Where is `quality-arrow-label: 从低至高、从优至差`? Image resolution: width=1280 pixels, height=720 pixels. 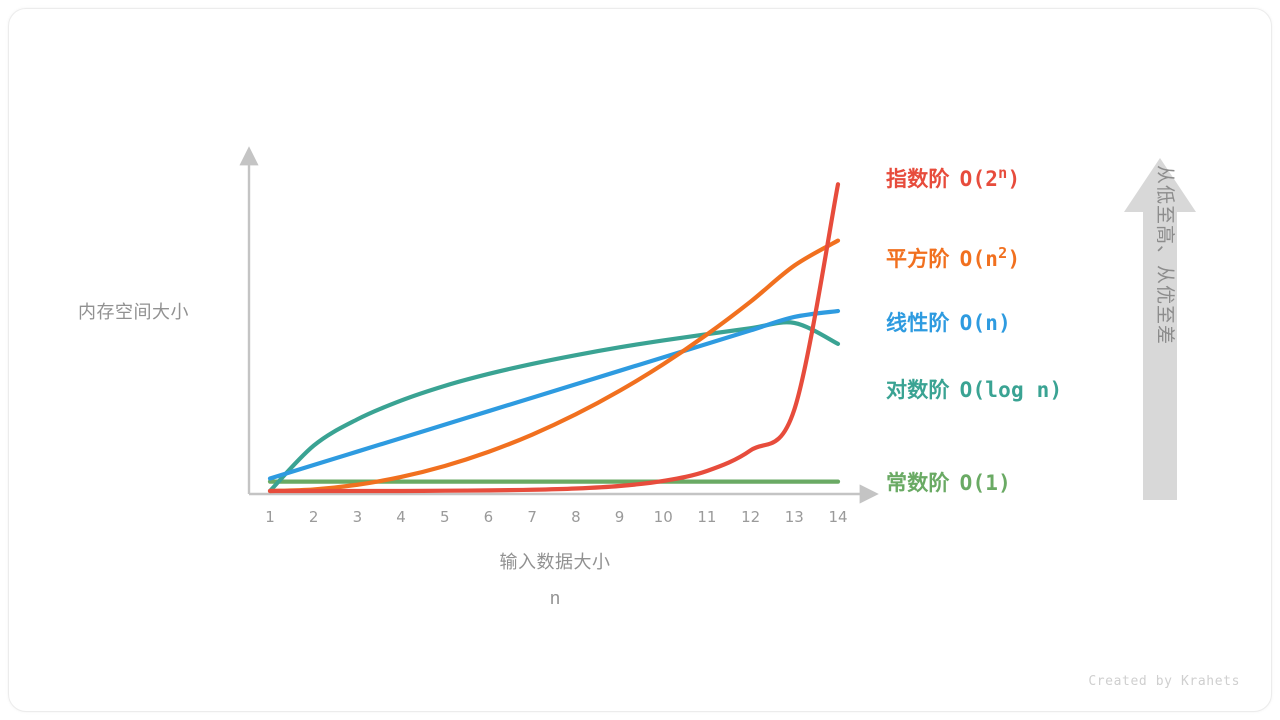
quality-arrow-label: 从低至高、从优至差 is located at coordinates (1164, 255).